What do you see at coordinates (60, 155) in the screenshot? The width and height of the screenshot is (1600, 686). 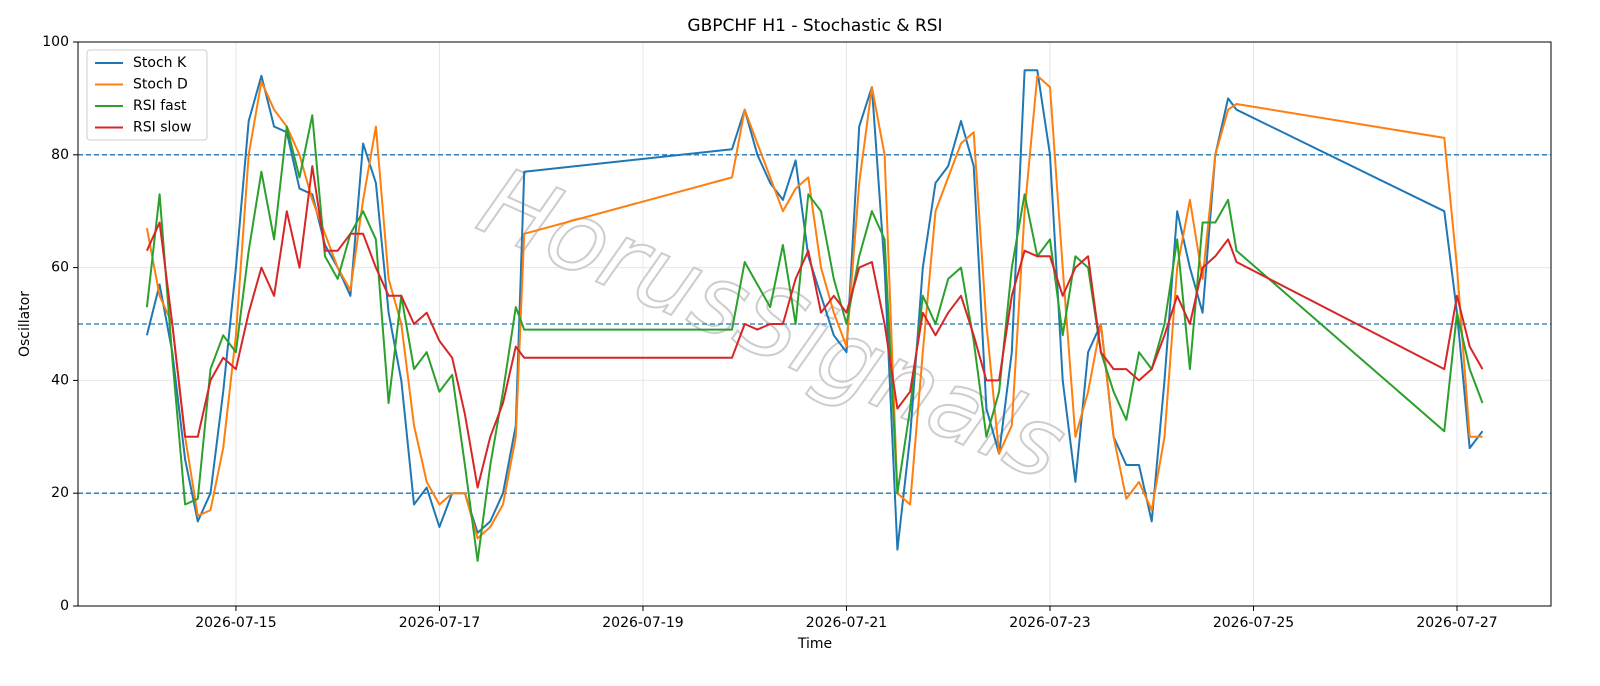 I see `y-tick-label: 80` at bounding box center [60, 155].